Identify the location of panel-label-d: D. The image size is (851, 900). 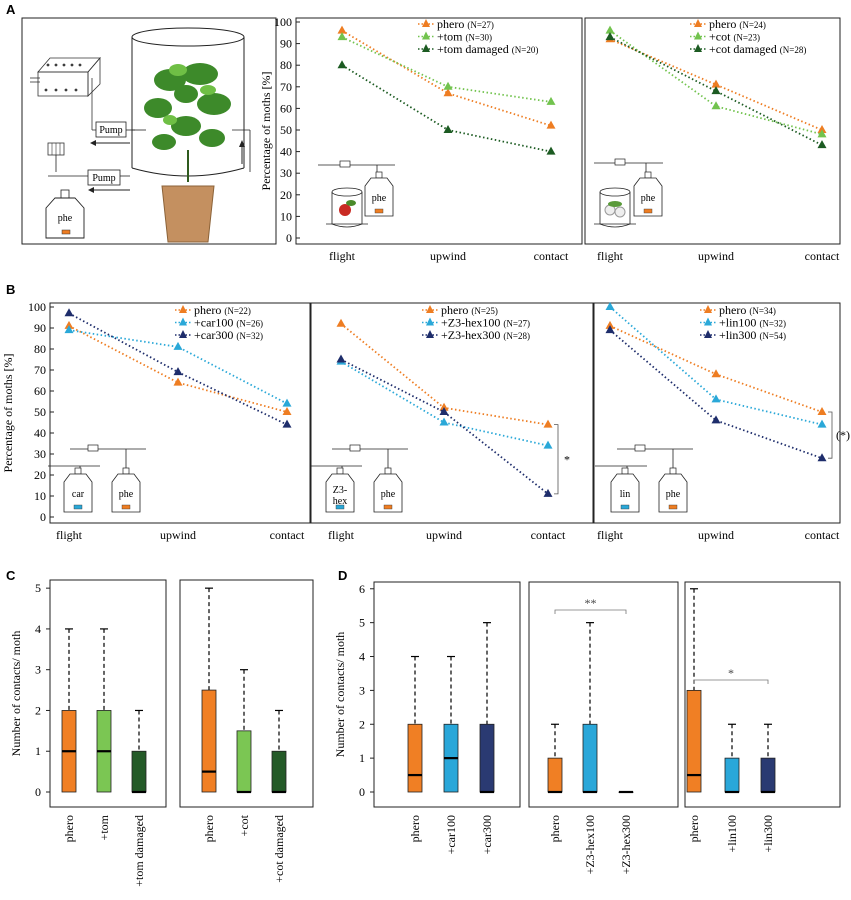
(342, 575).